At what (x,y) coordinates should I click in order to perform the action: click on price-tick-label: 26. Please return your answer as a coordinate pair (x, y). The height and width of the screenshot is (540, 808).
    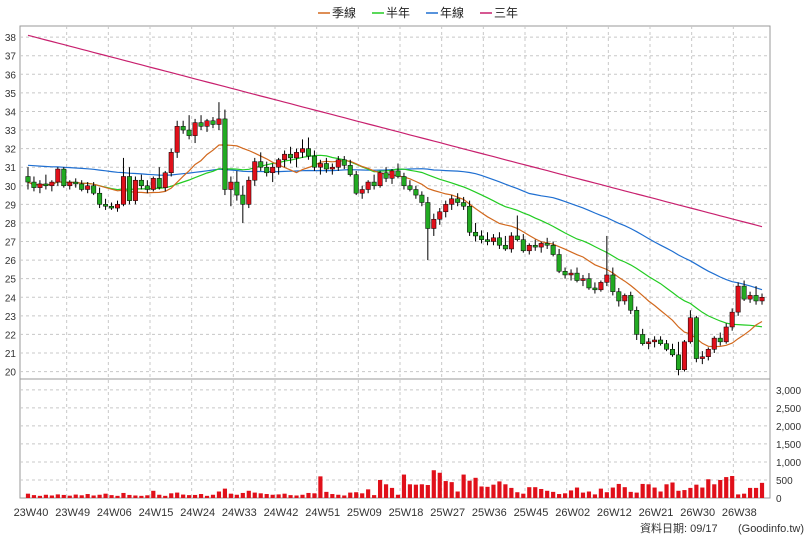
    Looking at the image, I should click on (11, 261).